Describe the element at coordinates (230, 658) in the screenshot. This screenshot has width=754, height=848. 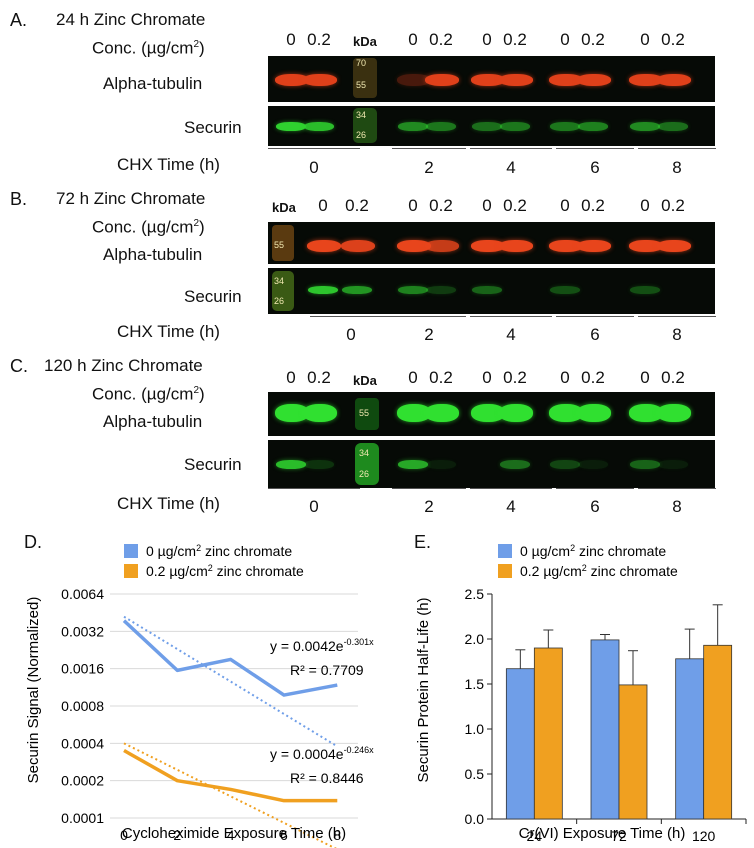
I see `series-line` at that location.